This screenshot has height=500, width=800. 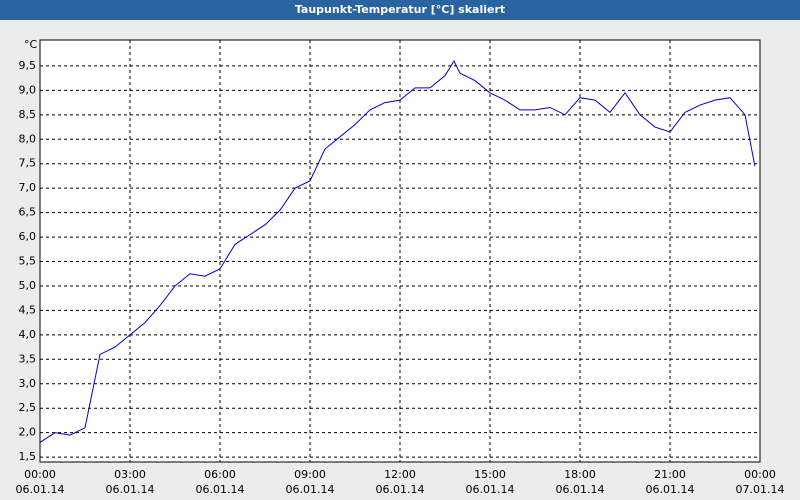 I want to click on chart-title: Taupunkt-Temperatur [°C] skaliert, so click(x=400, y=9).